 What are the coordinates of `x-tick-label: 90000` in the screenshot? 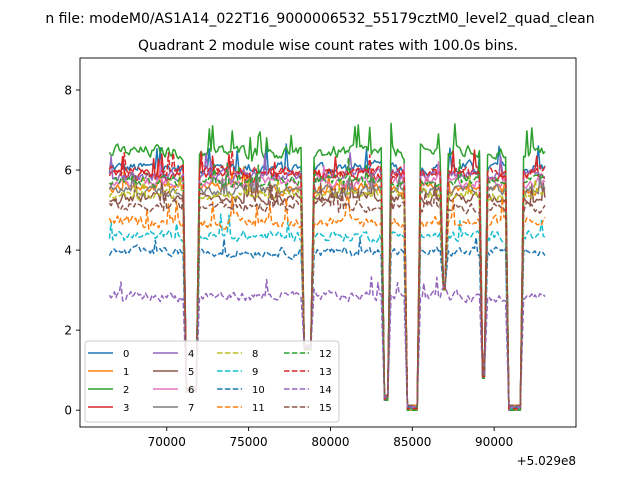 It's located at (494, 442).